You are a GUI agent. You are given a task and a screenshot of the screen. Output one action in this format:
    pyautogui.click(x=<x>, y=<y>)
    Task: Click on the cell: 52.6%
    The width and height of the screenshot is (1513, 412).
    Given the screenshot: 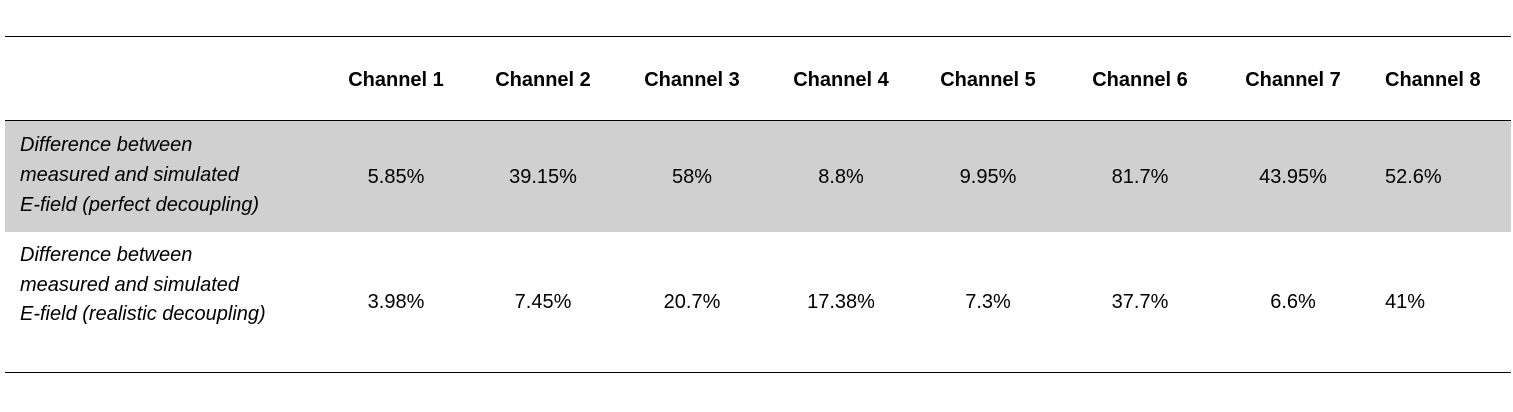 What is the action you would take?
    pyautogui.click(x=1413, y=177)
    